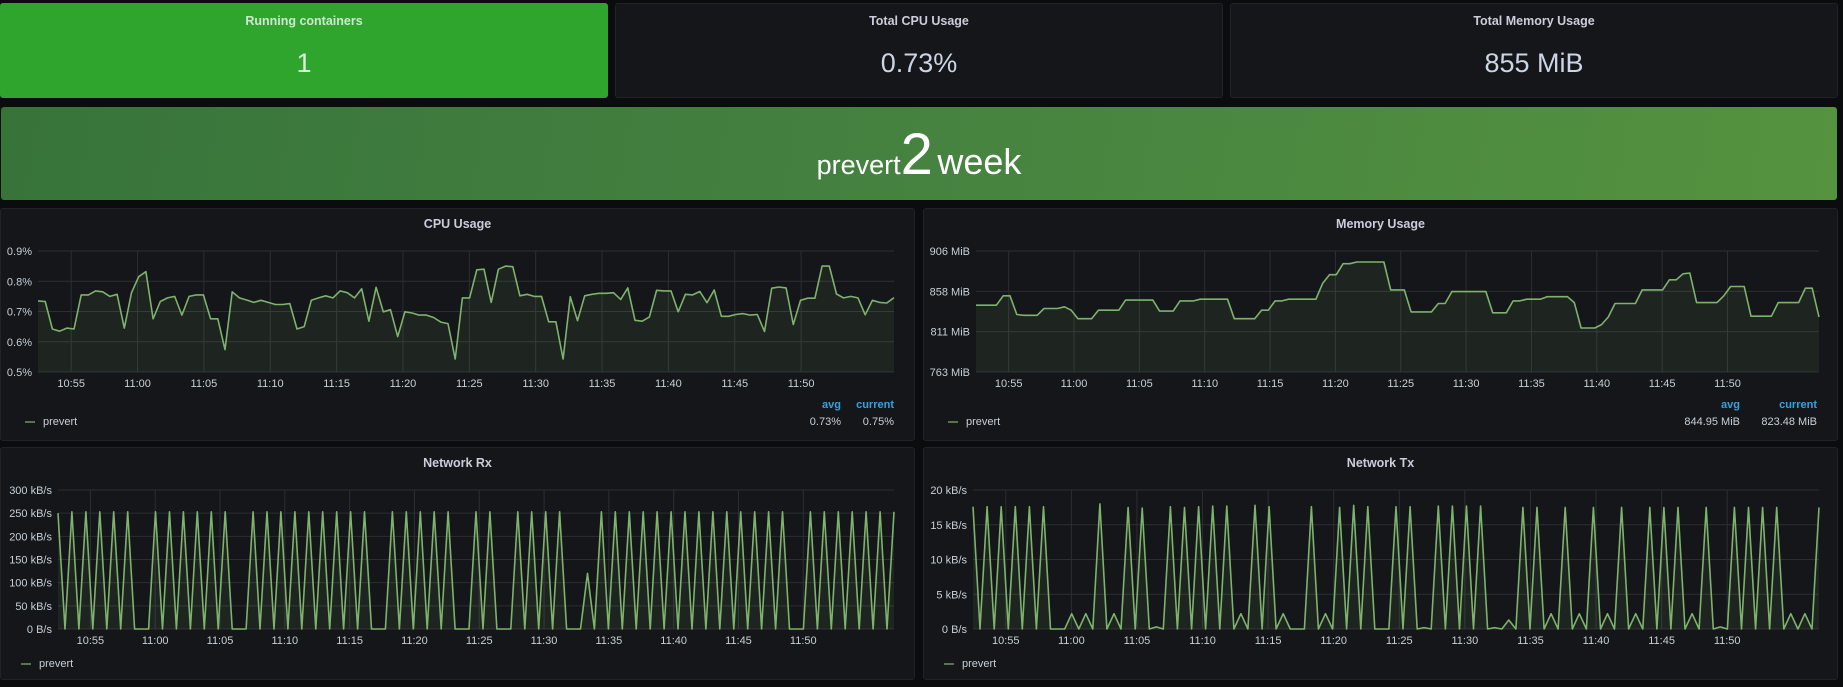 The width and height of the screenshot is (1843, 687). Describe the element at coordinates (950, 333) in the screenshot. I see `y-tick-label: 811 MiB` at that location.